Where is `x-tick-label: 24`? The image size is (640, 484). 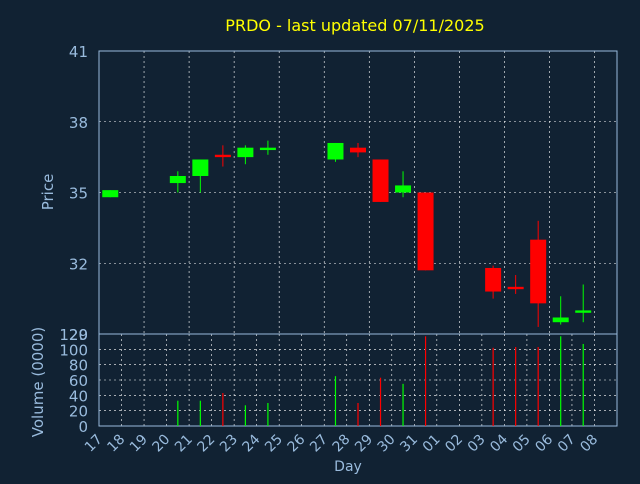
x-tick-label: 24 is located at coordinates (252, 443).